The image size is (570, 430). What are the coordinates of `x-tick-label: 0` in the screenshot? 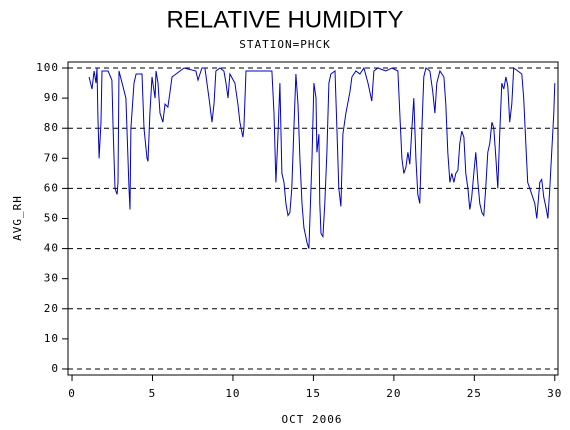 It's located at (72, 393).